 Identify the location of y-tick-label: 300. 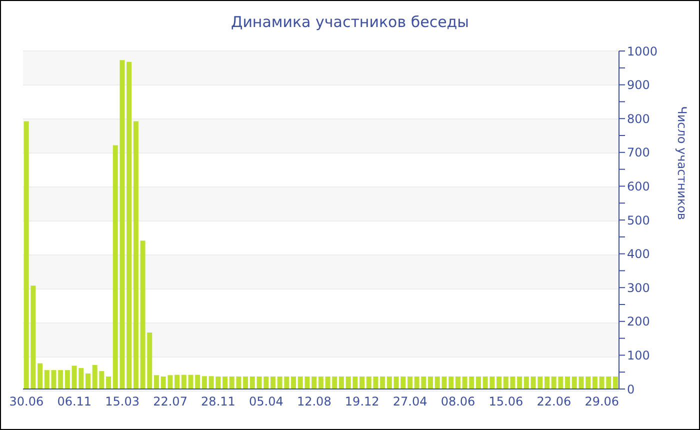
(638, 287).